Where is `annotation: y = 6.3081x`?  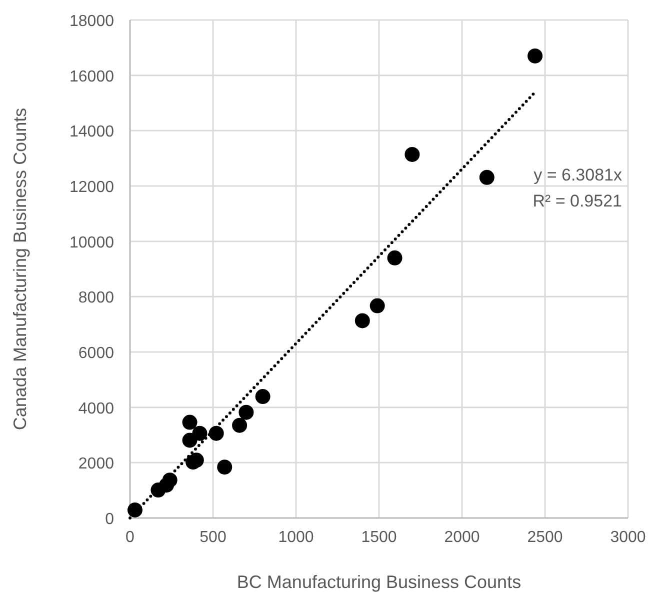 annotation: y = 6.3081x is located at coordinates (578, 174).